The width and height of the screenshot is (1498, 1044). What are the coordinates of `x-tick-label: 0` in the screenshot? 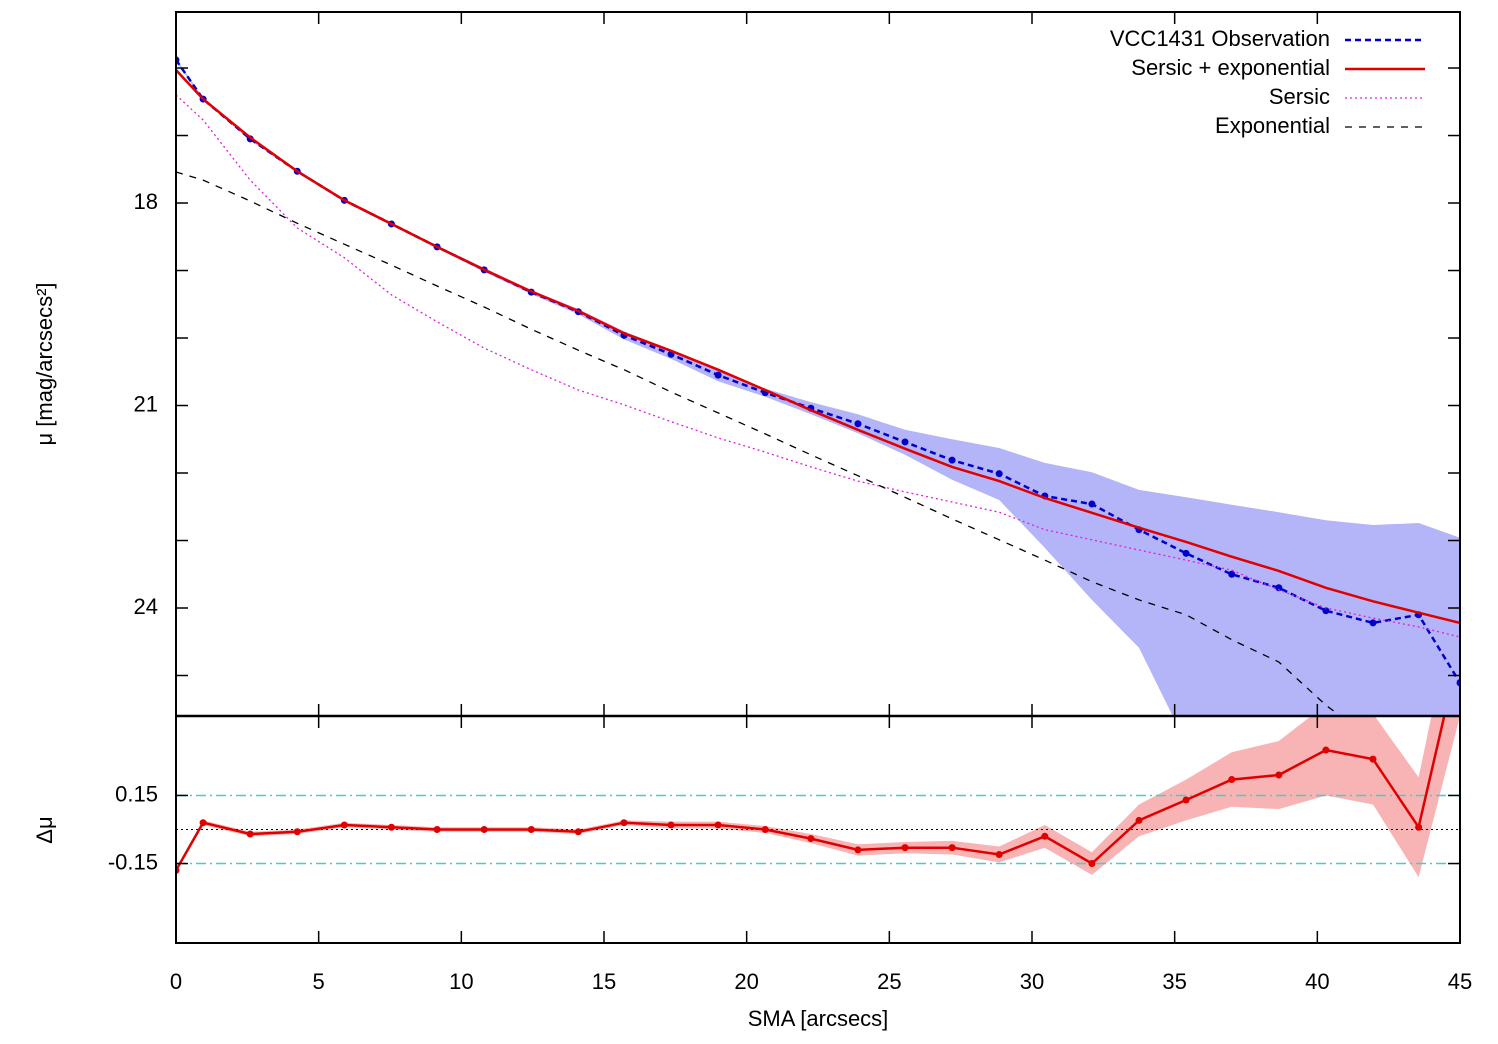 It's located at (176, 981).